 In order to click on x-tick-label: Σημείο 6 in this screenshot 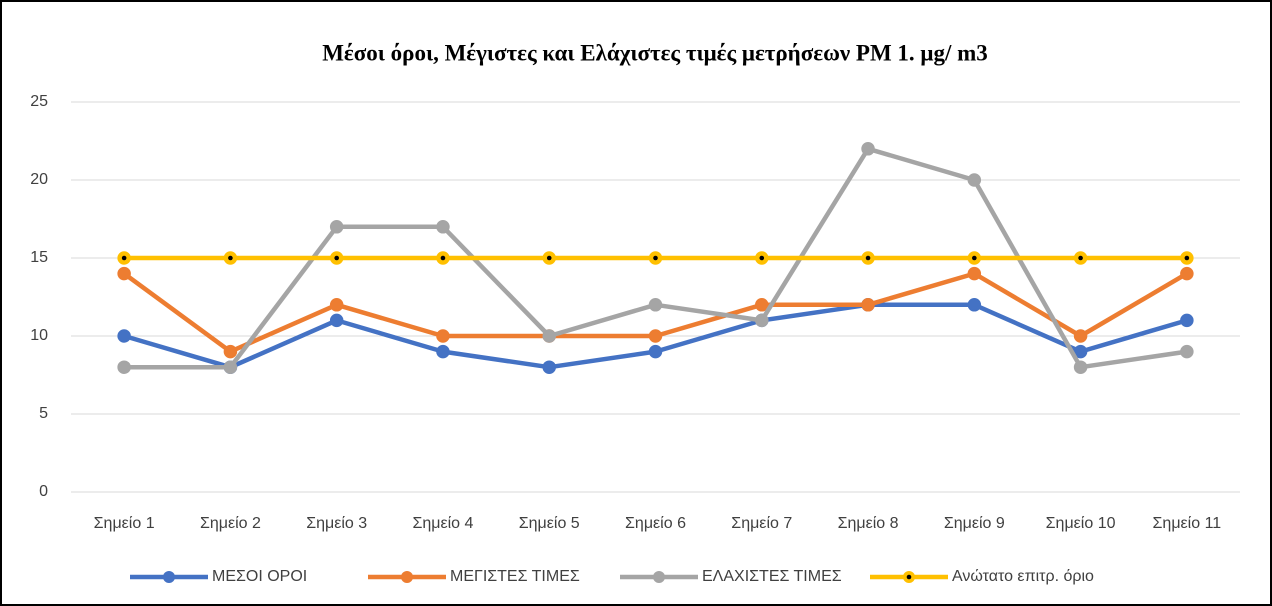, I will do `click(655, 523)`.